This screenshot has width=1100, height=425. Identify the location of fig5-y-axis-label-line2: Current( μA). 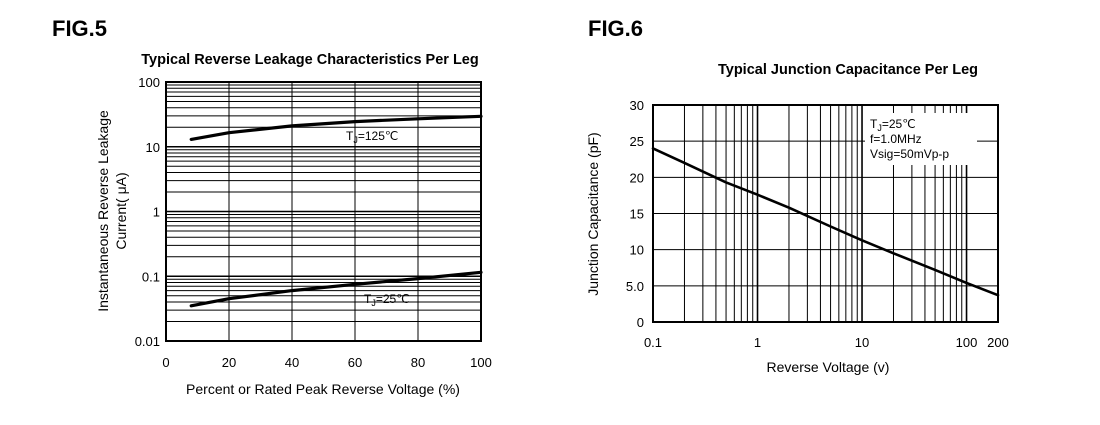
(121, 210).